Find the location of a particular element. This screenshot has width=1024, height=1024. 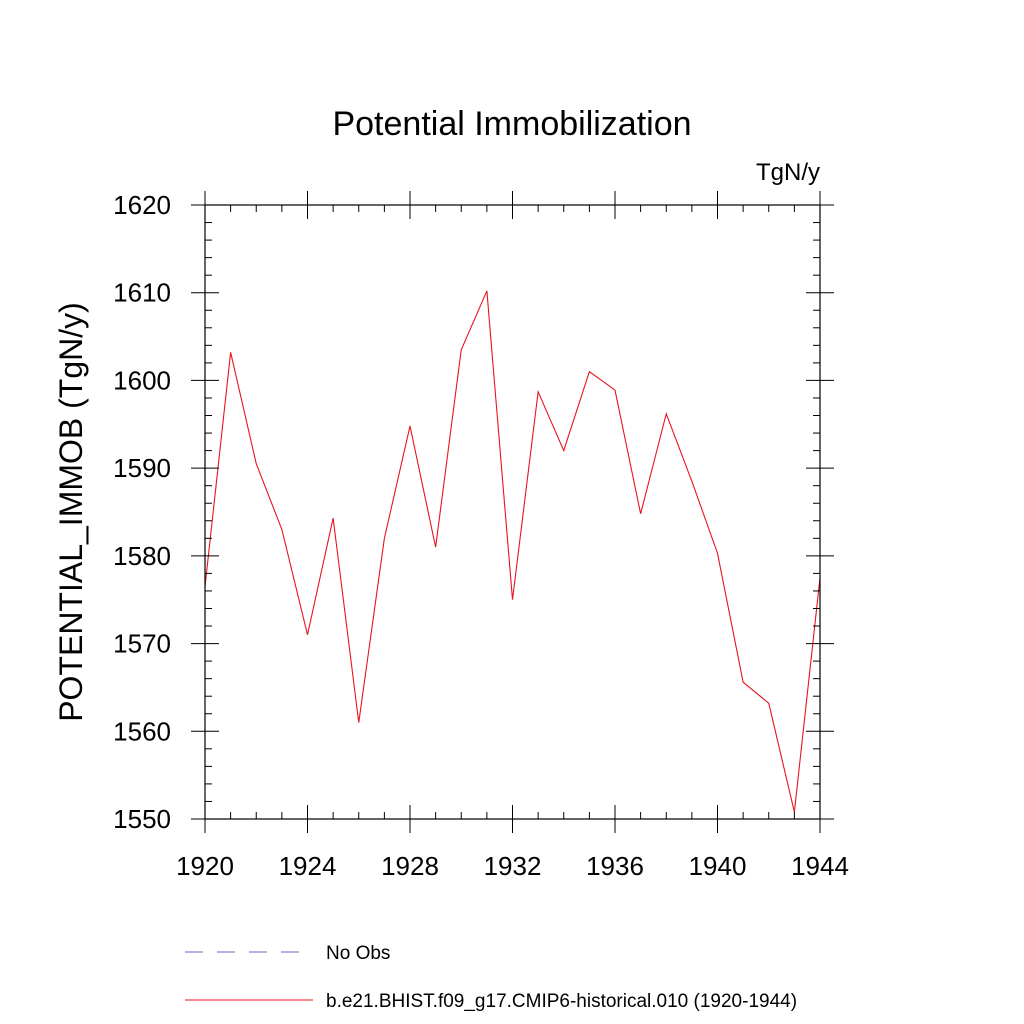

x-tick-label: 1944 is located at coordinates (820, 866).